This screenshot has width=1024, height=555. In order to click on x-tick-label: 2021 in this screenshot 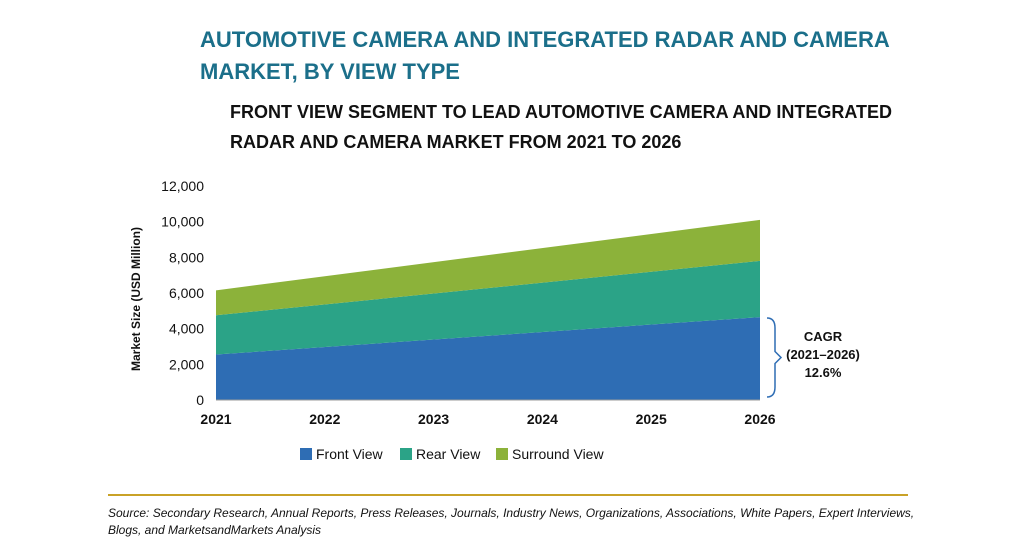, I will do `click(215, 419)`.